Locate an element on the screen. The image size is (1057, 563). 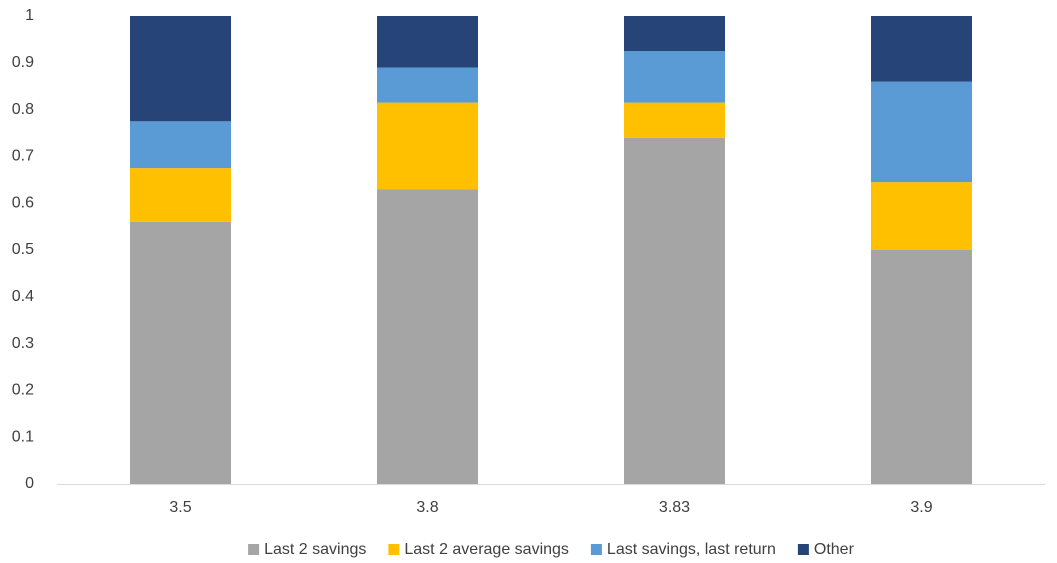
y-tick-label: 0.1 is located at coordinates (23, 436).